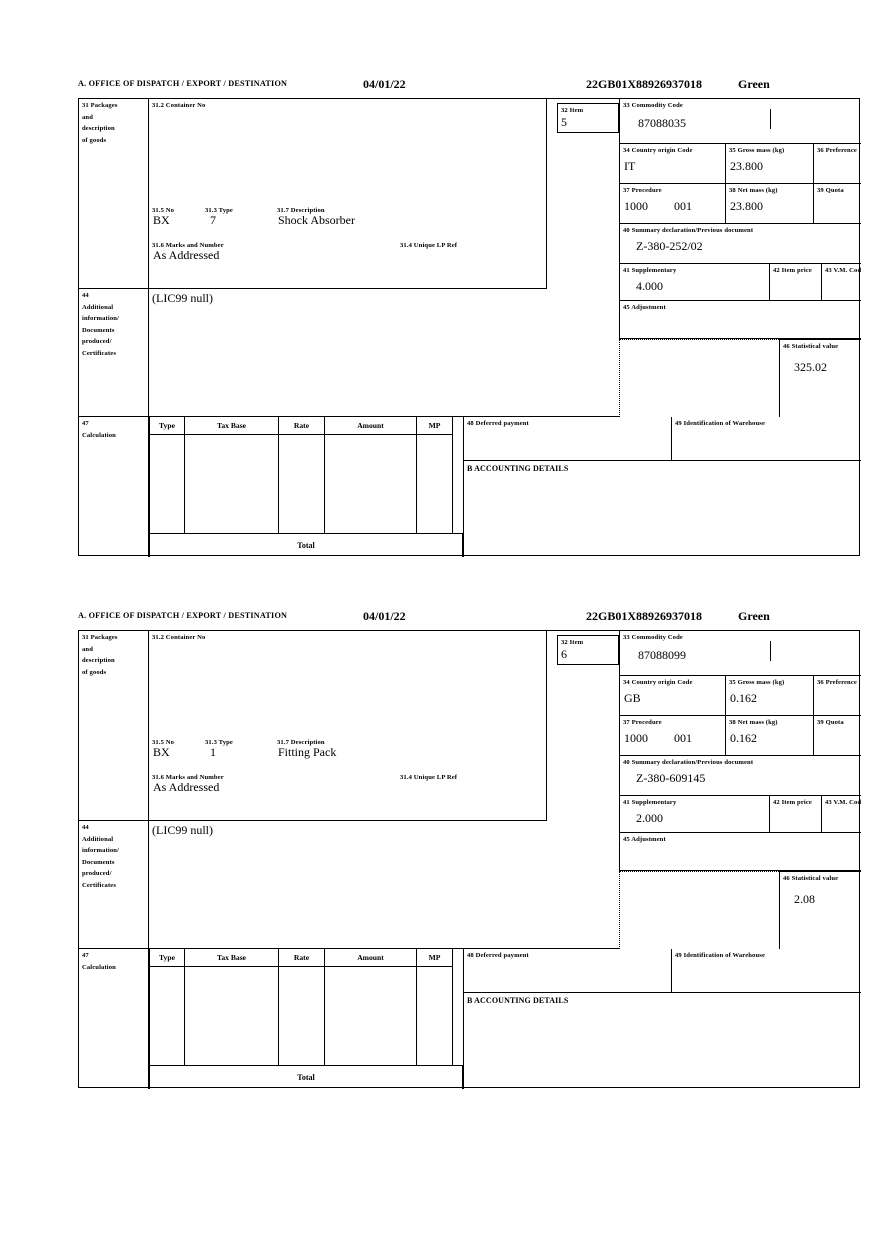 The width and height of the screenshot is (882, 1250). I want to click on box-35-label: 35 Gross mass (kg), so click(757, 150).